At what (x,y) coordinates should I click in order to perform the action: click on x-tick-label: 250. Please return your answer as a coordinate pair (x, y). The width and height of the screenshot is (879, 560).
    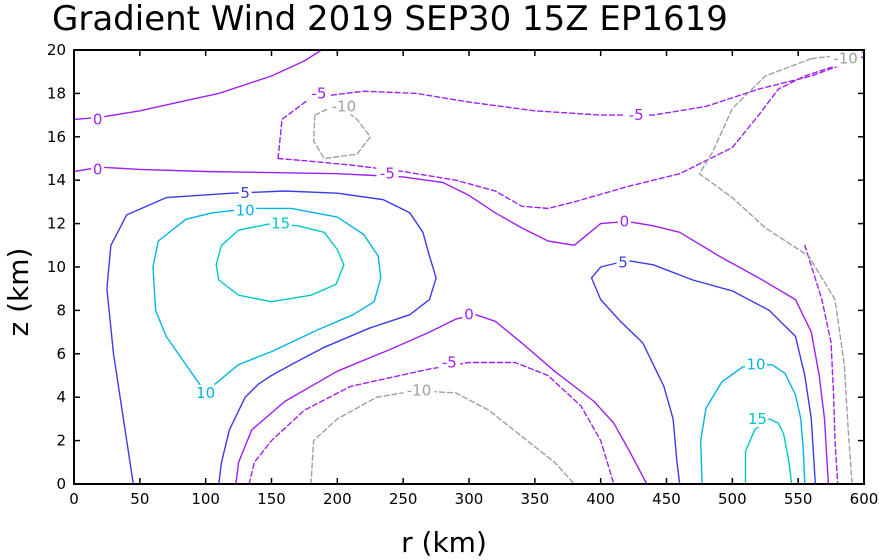
    Looking at the image, I should click on (403, 499).